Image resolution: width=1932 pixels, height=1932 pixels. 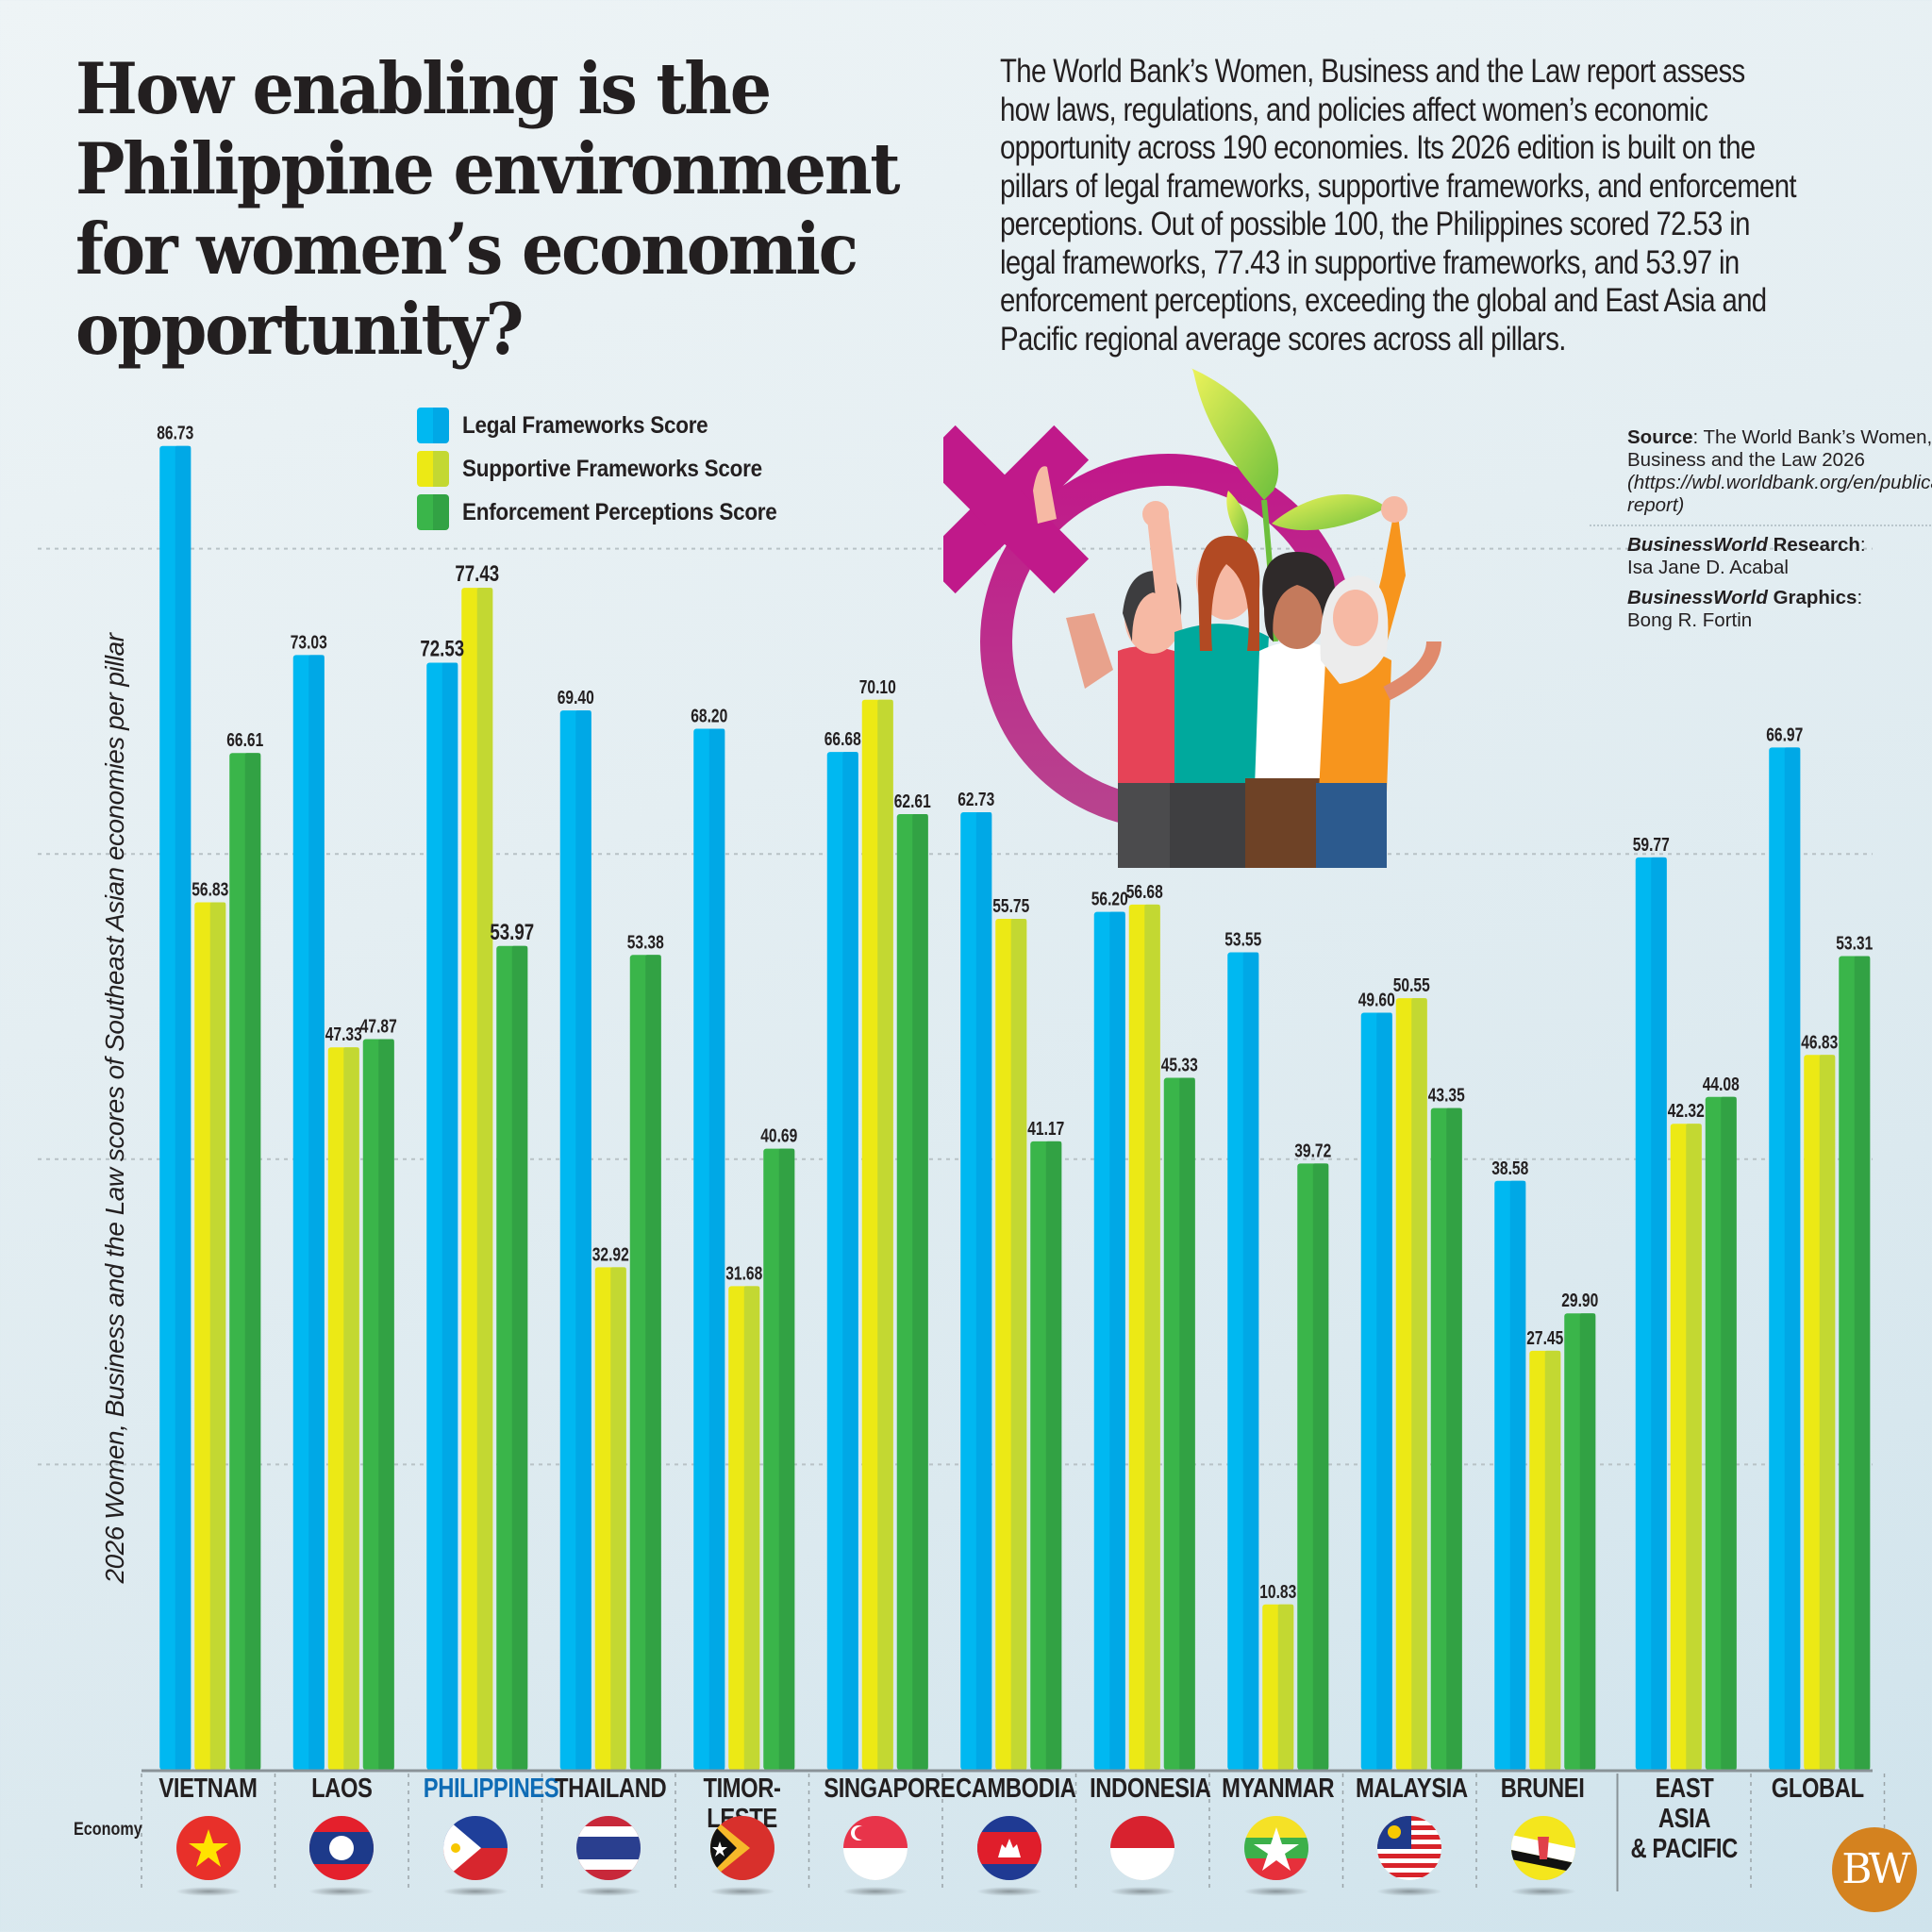 I want to click on x-category-label: VIETNAM, so click(x=209, y=1789).